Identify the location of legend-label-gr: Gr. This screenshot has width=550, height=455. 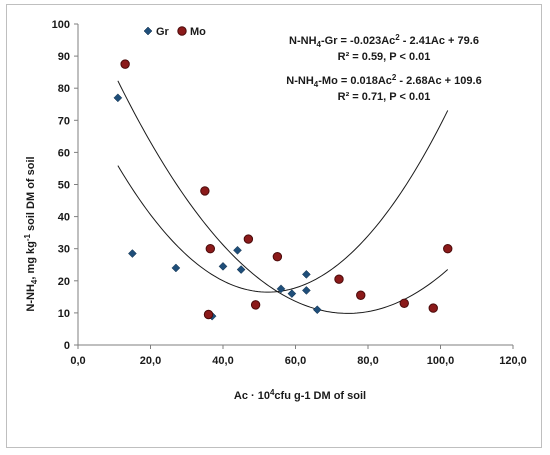
(163, 32).